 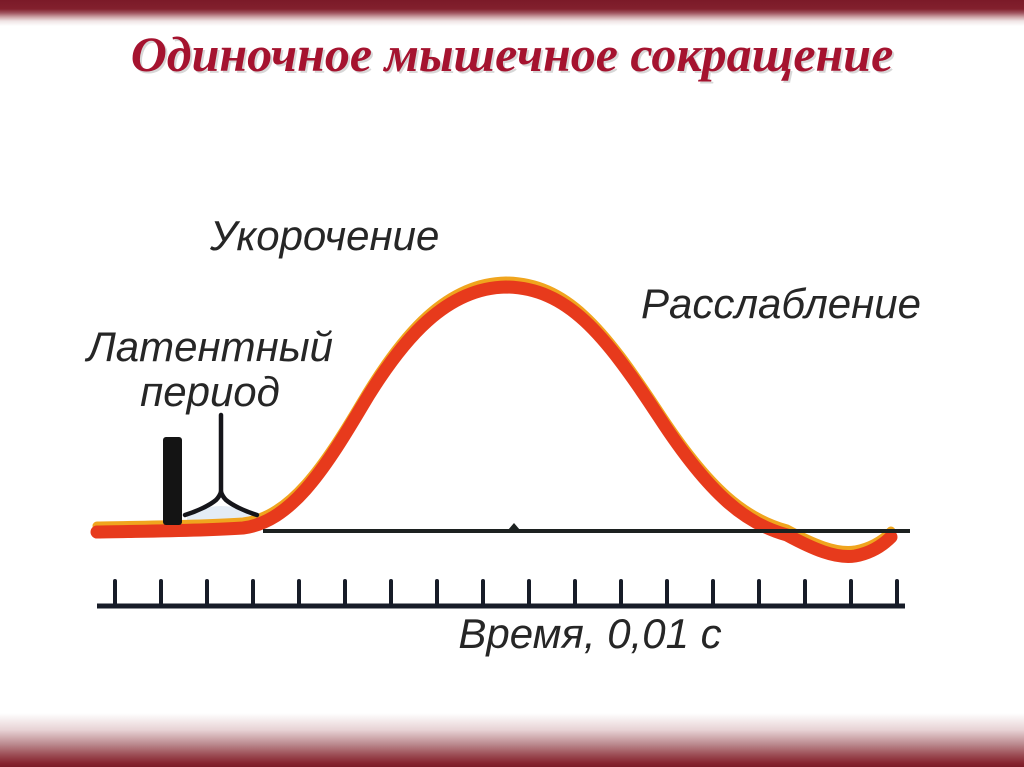 What do you see at coordinates (512, 13) in the screenshot?
I see `top-border` at bounding box center [512, 13].